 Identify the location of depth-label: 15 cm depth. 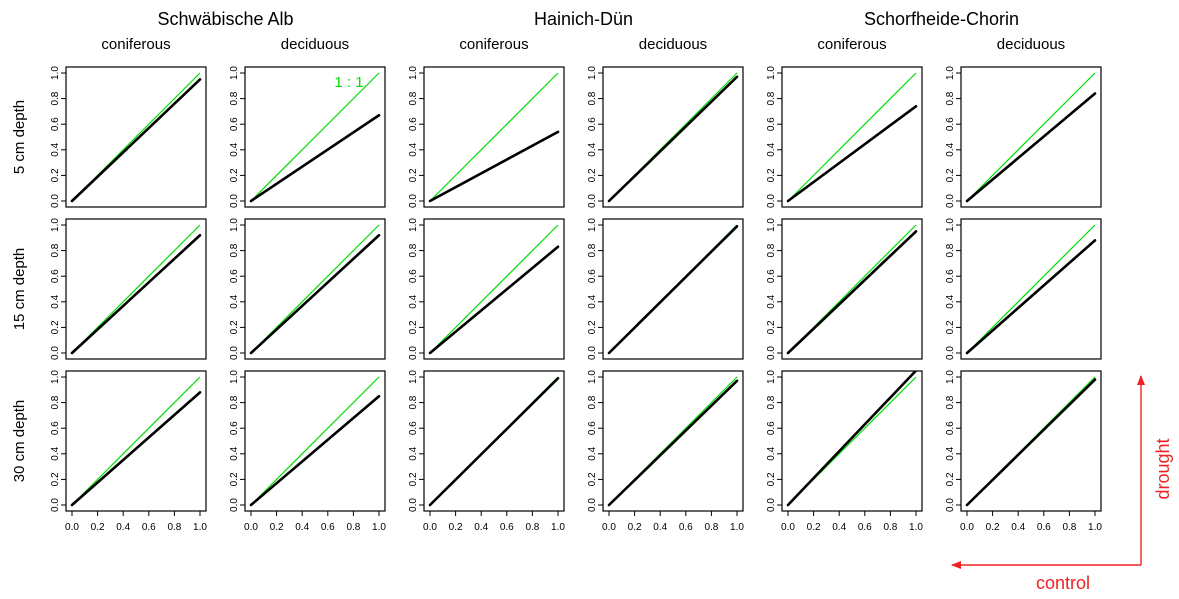
(19, 289).